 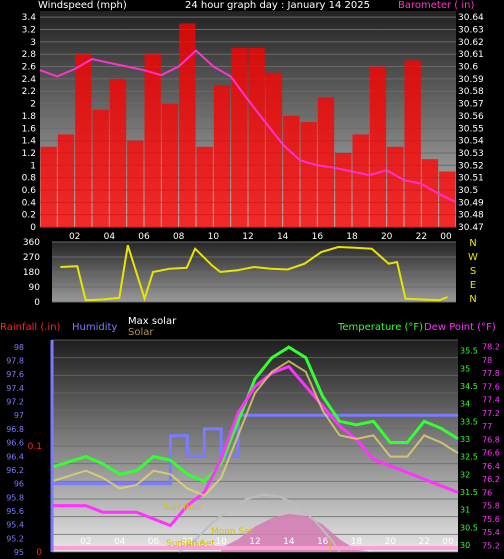 I want to click on temperature-label: Temperature (°F), so click(x=380, y=327).